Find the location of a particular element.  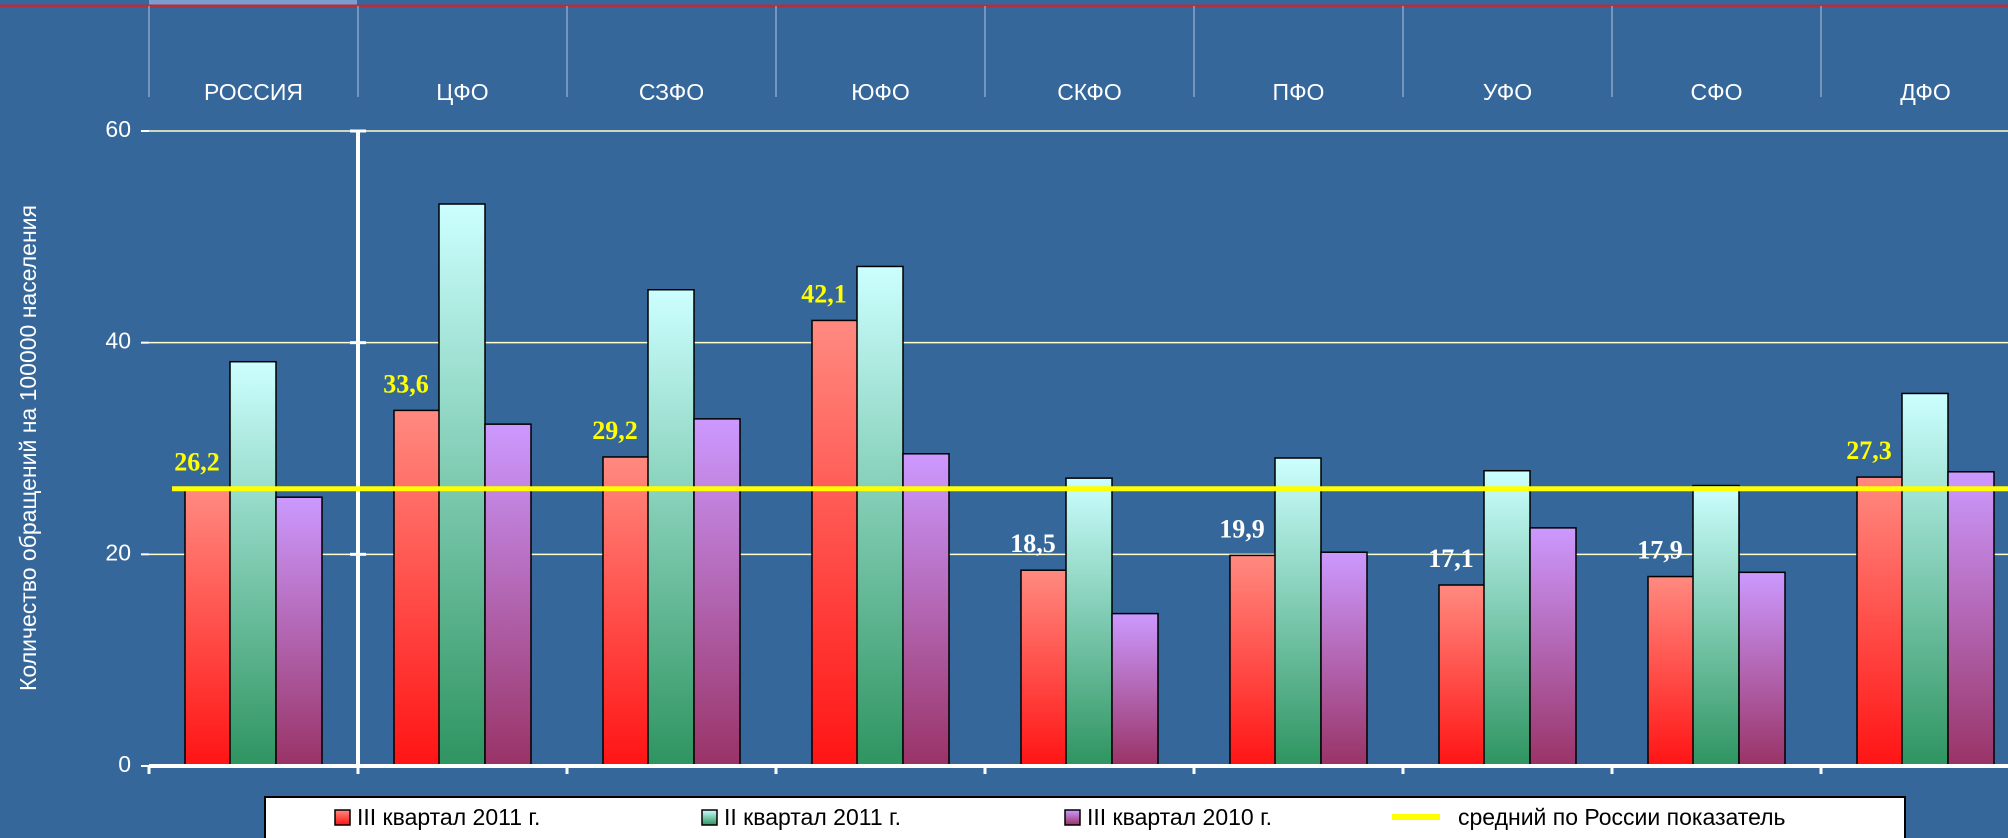

x-tick-label: УФО is located at coordinates (1507, 92).